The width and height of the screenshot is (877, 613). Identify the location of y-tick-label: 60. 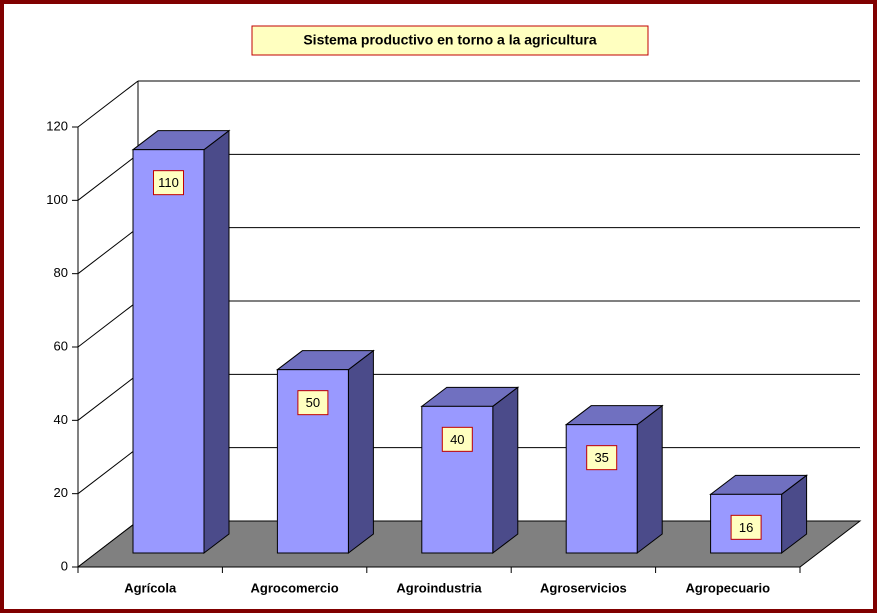
(61, 345).